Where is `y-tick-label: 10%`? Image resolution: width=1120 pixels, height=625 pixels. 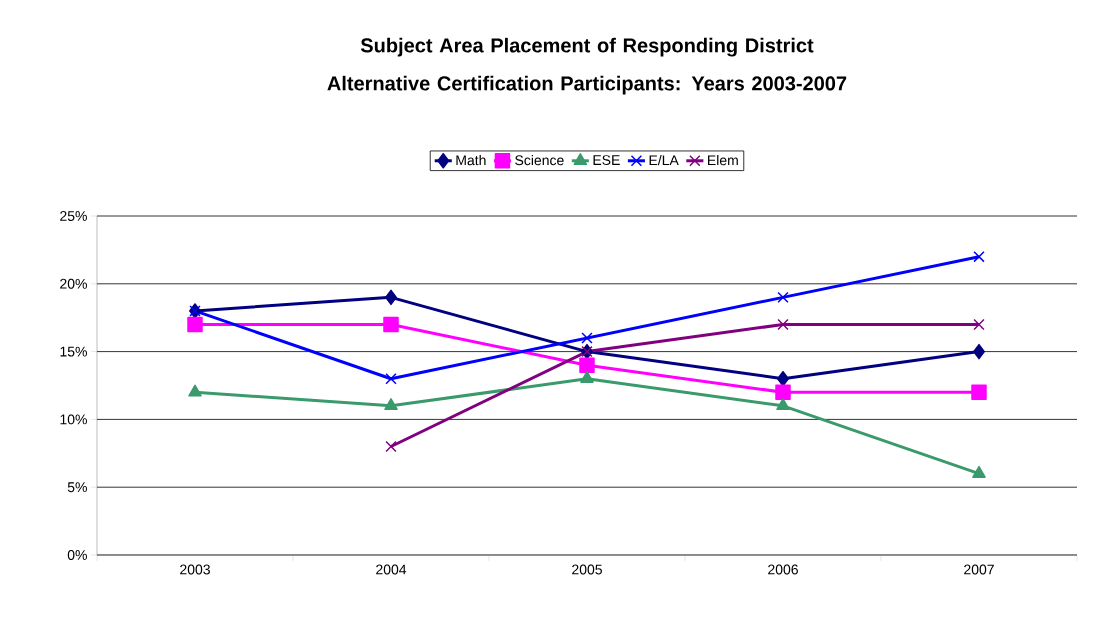
y-tick-label: 10% is located at coordinates (73, 419).